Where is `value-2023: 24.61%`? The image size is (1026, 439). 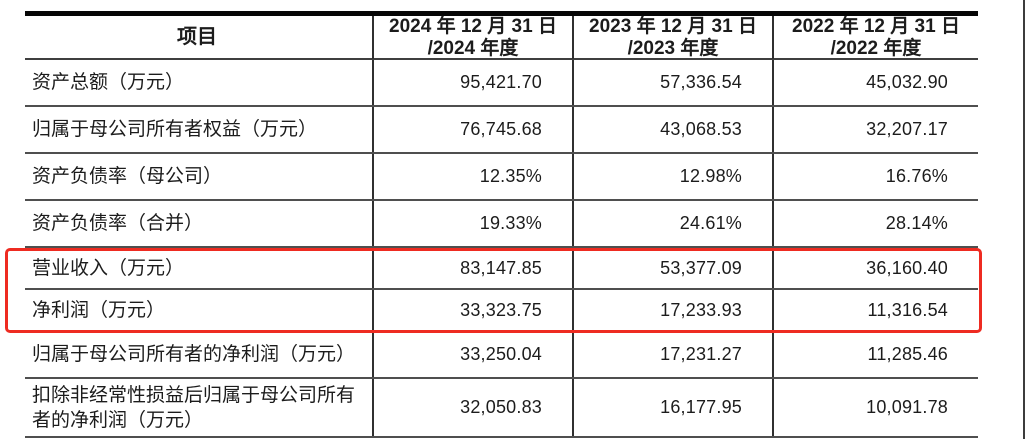 value-2023: 24.61% is located at coordinates (672, 223).